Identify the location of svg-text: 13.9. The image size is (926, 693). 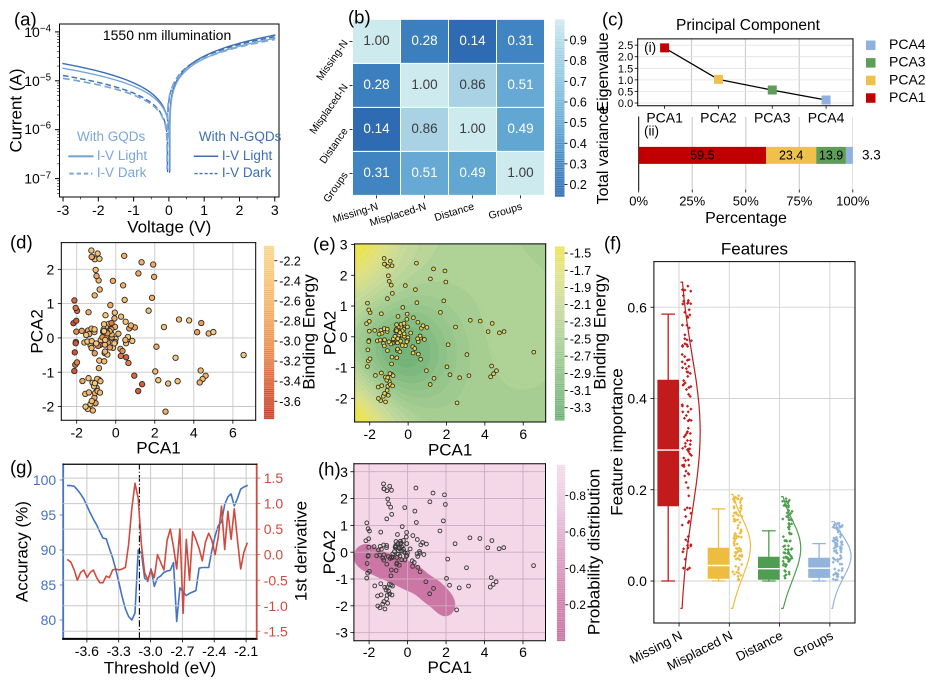
(831, 155).